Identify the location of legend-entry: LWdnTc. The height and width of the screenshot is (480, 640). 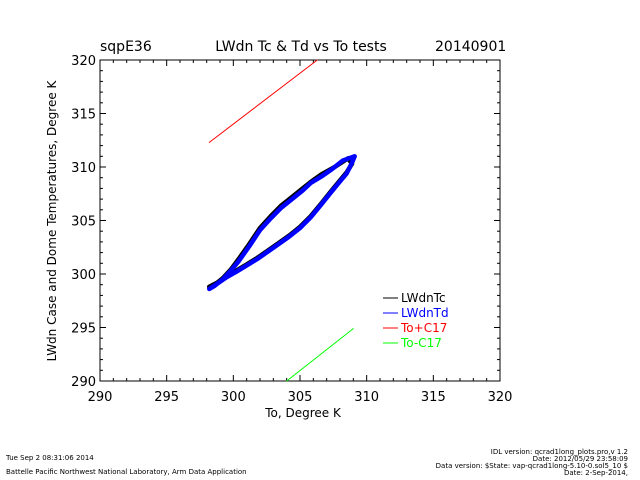
(423, 298).